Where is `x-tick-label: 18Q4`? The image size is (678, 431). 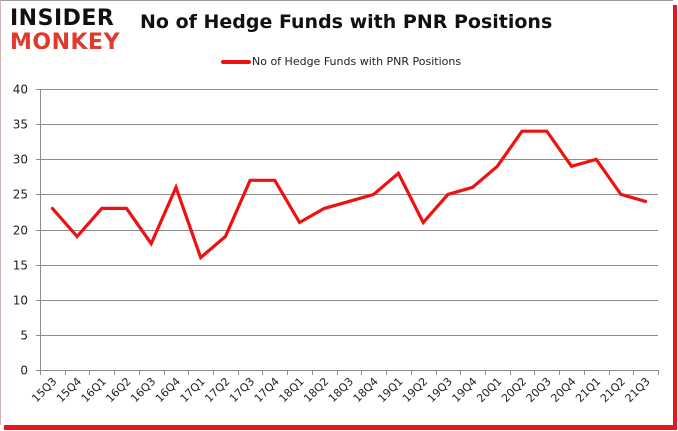 x-tick-label: 18Q4 is located at coordinates (366, 390).